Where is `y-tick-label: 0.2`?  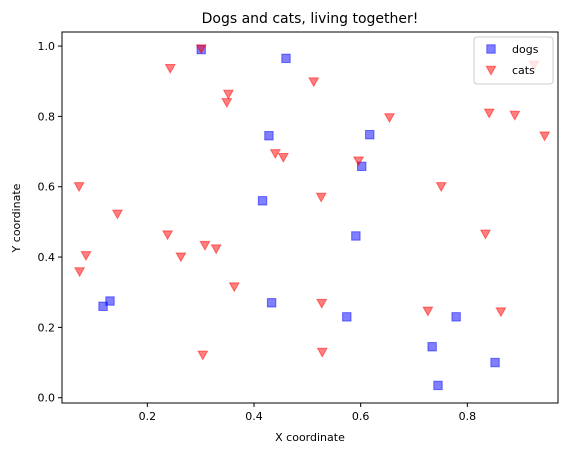
y-tick-label: 0.2 is located at coordinates (47, 327).